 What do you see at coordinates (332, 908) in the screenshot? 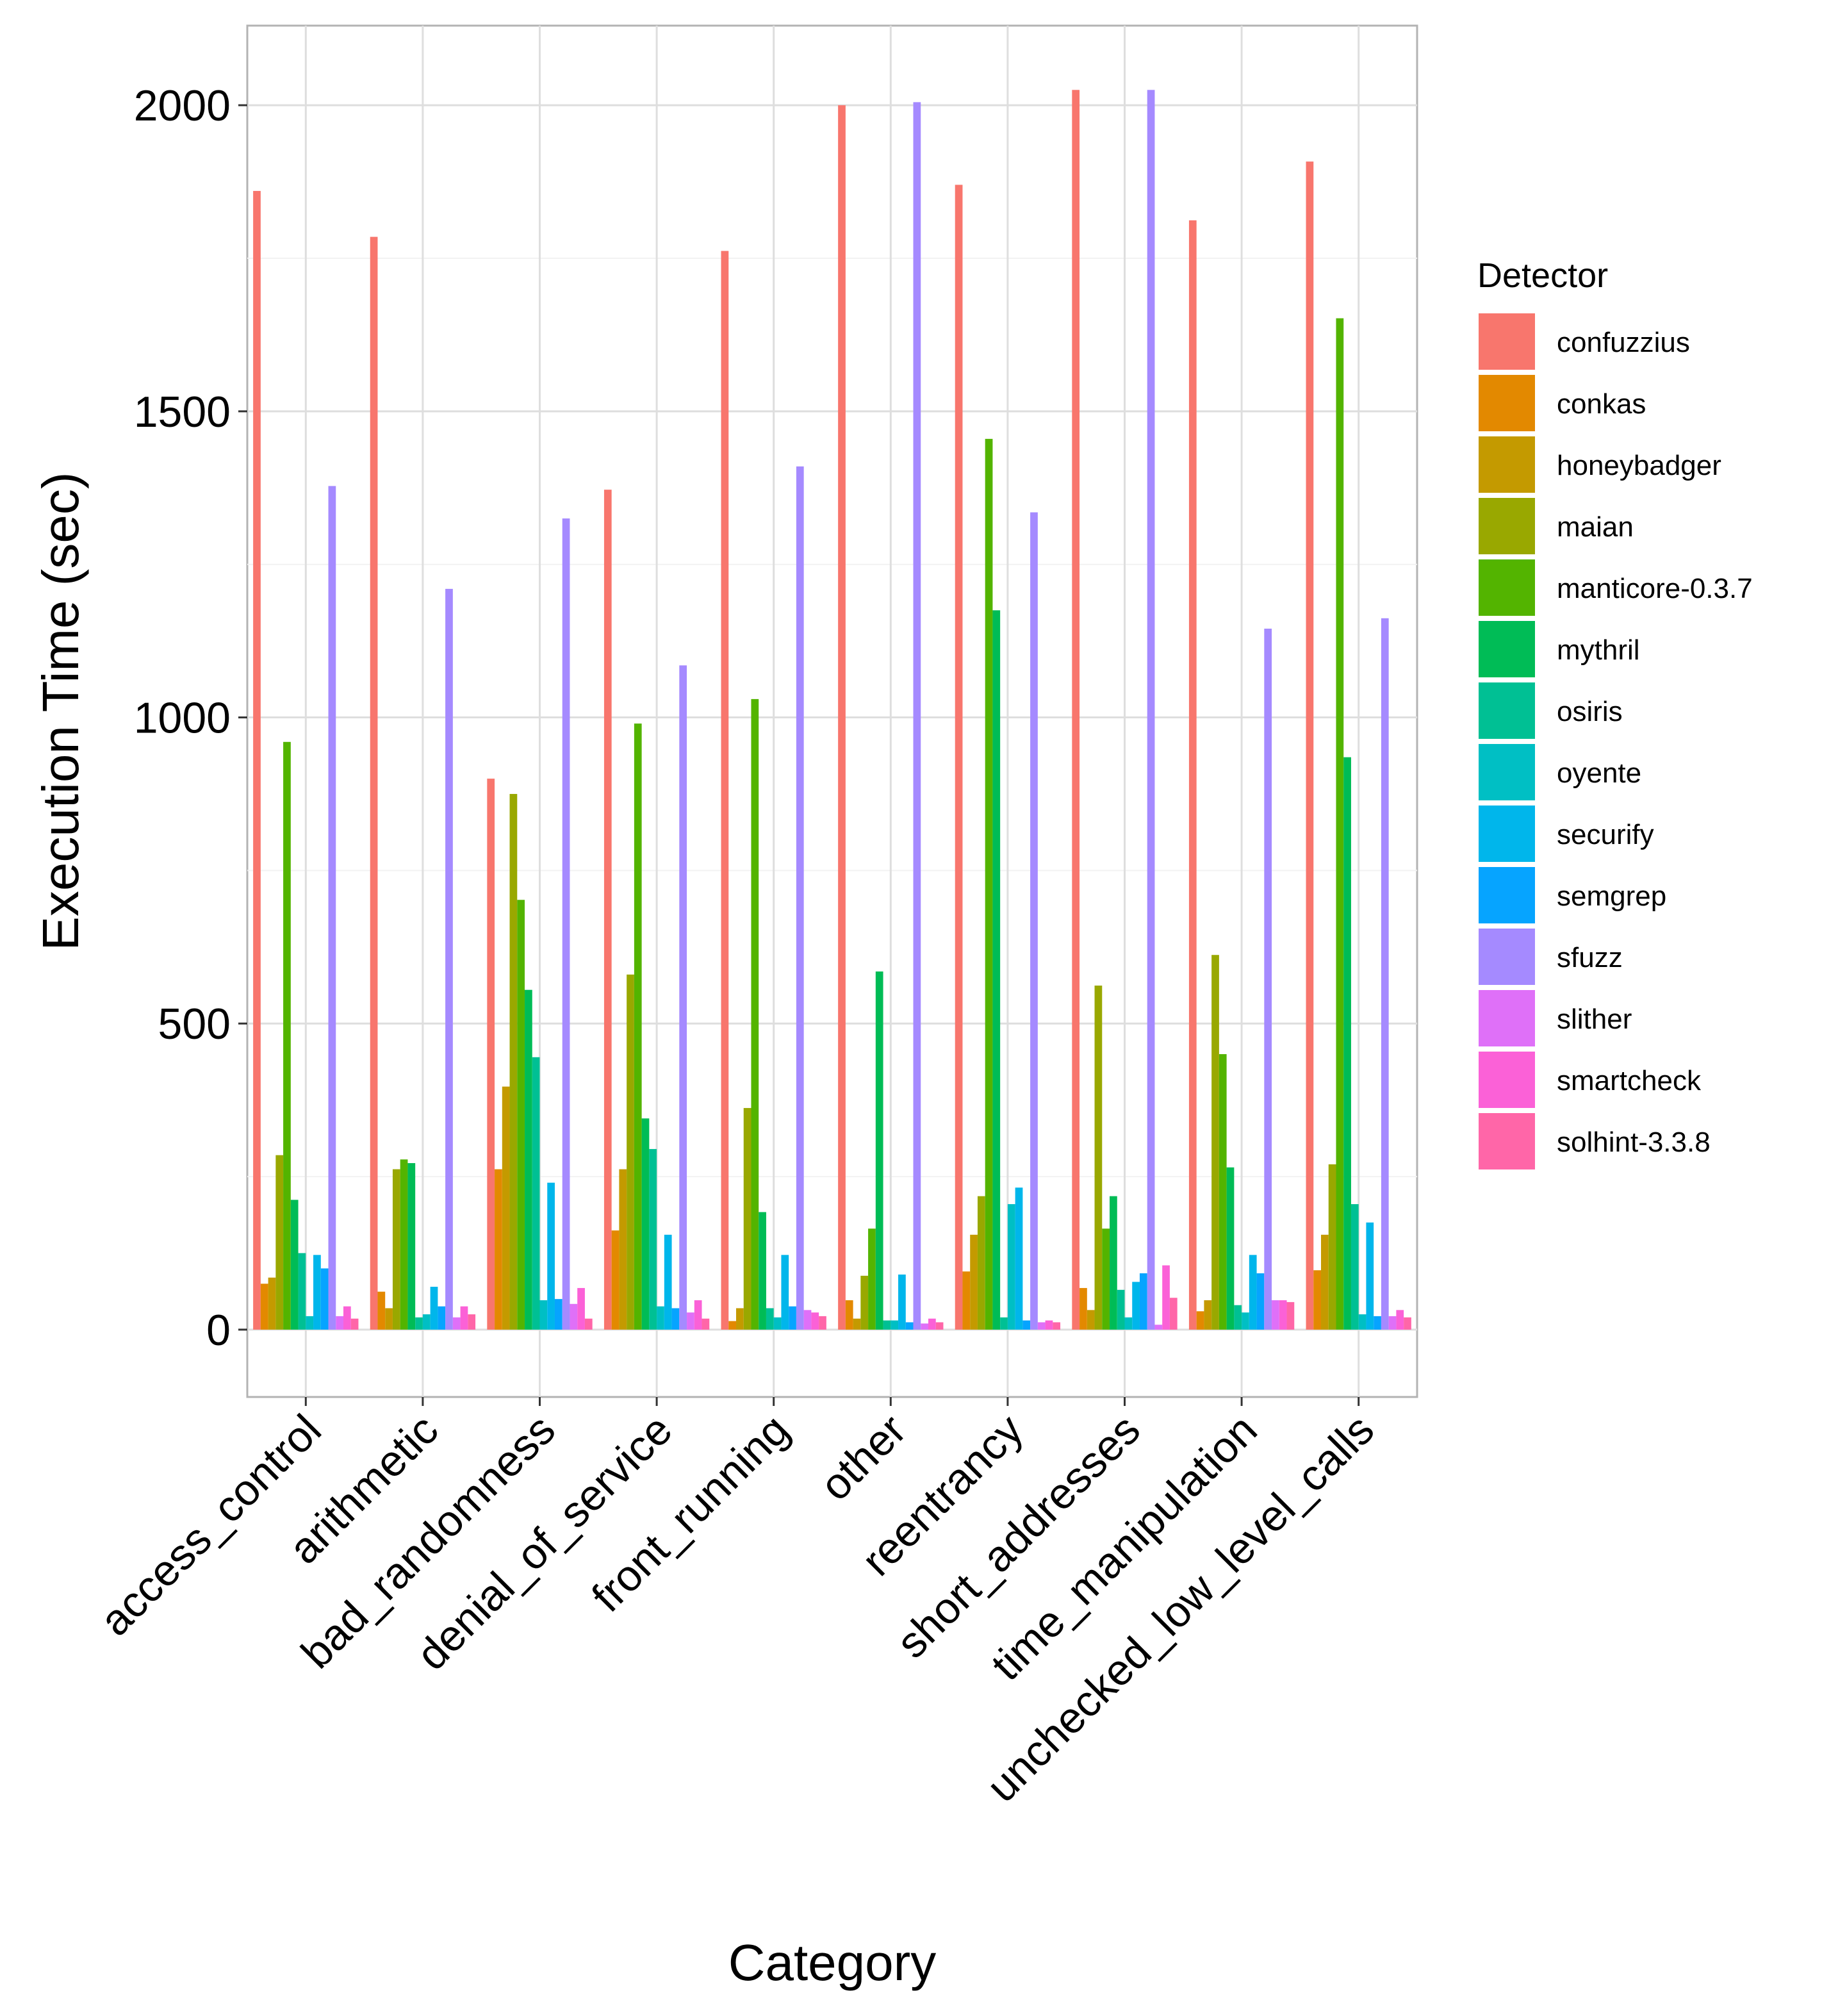
I see `bar-access_control-sfuzz` at bounding box center [332, 908].